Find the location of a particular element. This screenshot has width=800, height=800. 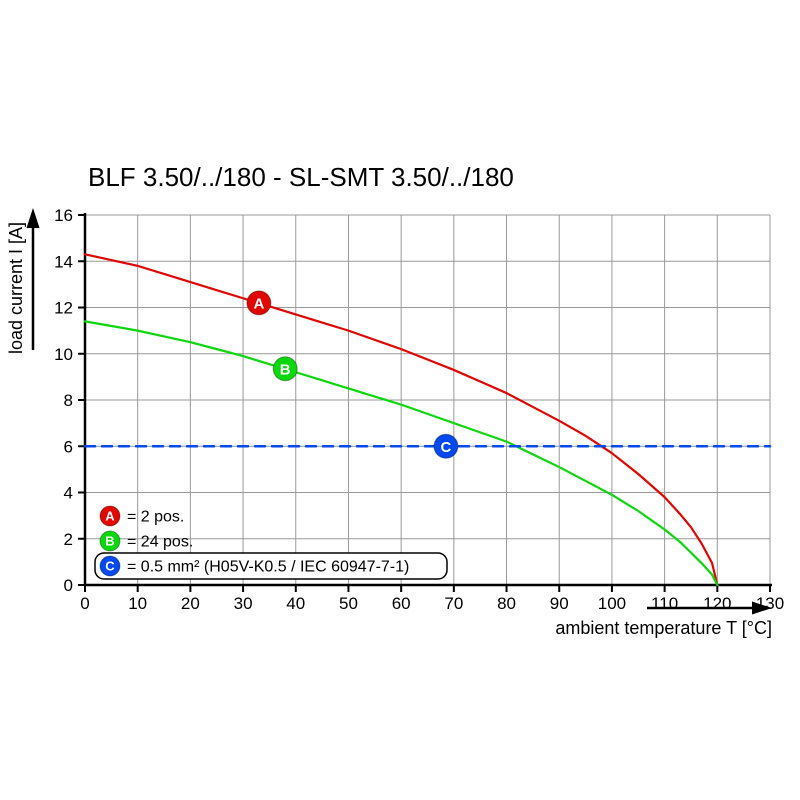

x-tick-label: 0 is located at coordinates (84, 603).